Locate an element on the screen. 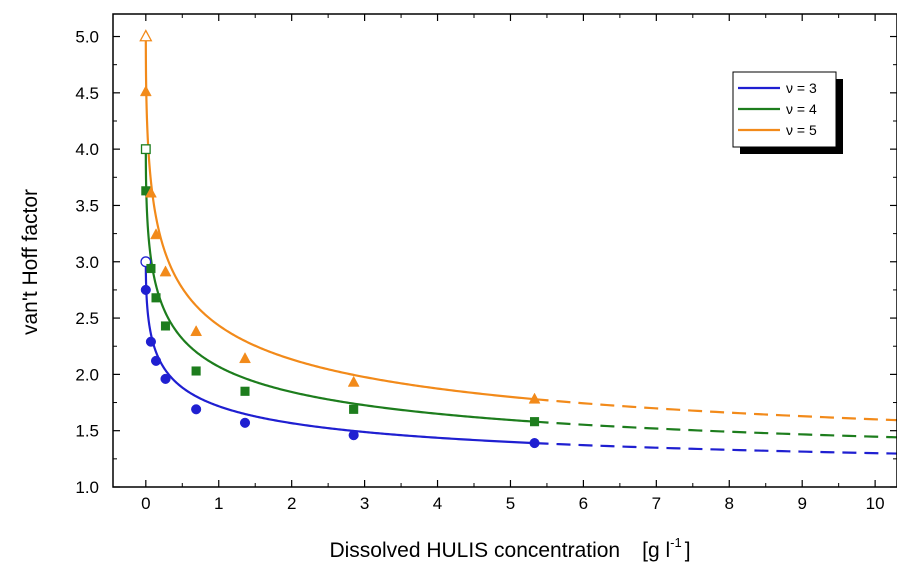  x-tick-label: 6 is located at coordinates (583, 503).